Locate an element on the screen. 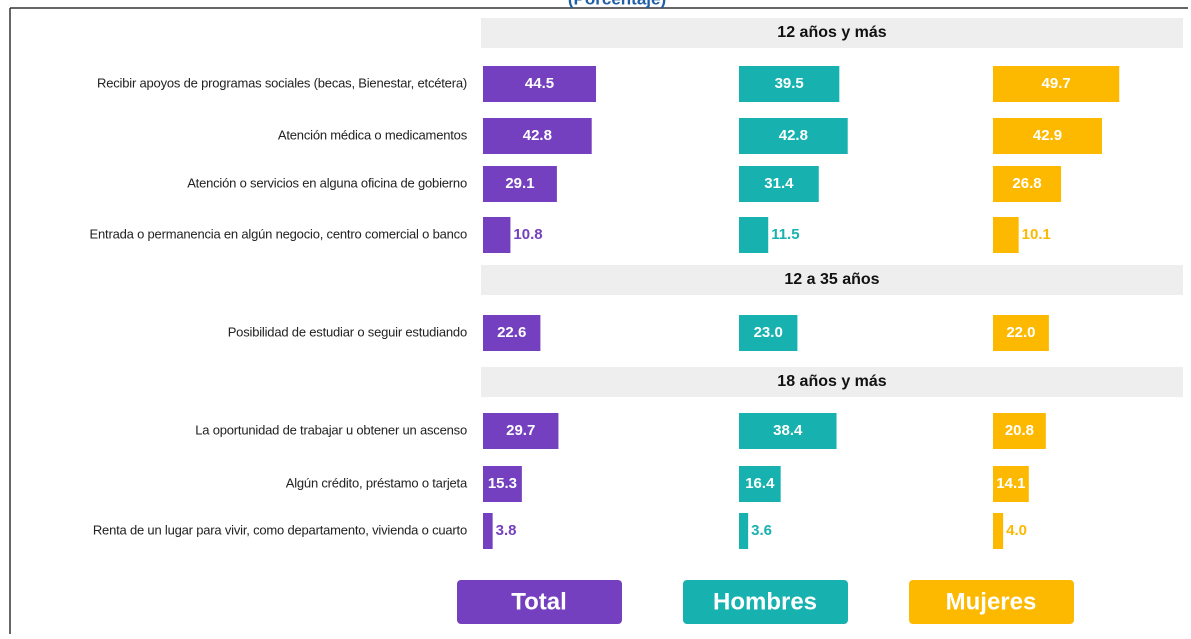 The height and width of the screenshot is (639, 1191). row-label: Atención médica o medicamentos is located at coordinates (373, 134).